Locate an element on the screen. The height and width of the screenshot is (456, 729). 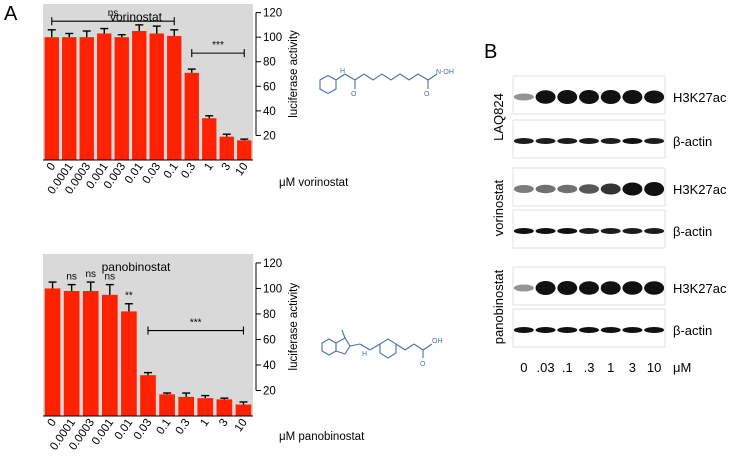
vorinostat-o2-label: O is located at coordinates (427, 94).